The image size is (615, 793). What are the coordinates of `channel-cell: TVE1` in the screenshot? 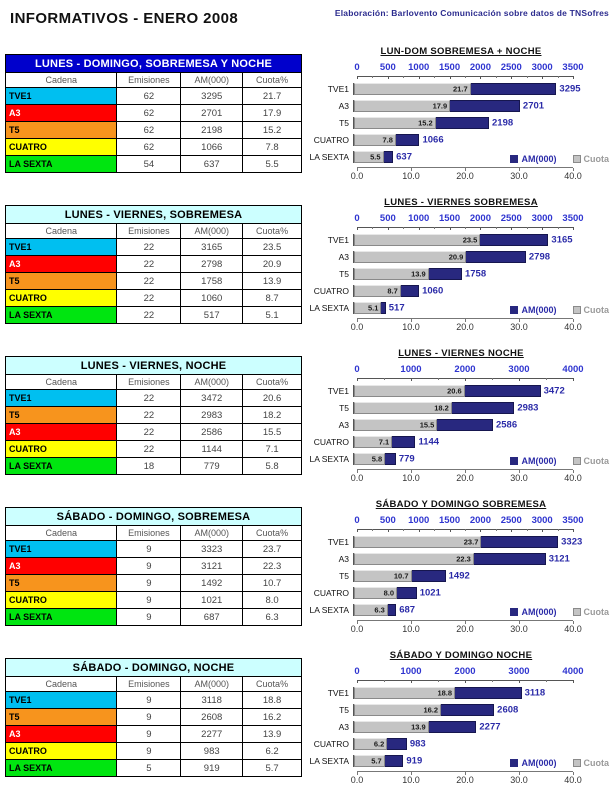 It's located at (61, 247).